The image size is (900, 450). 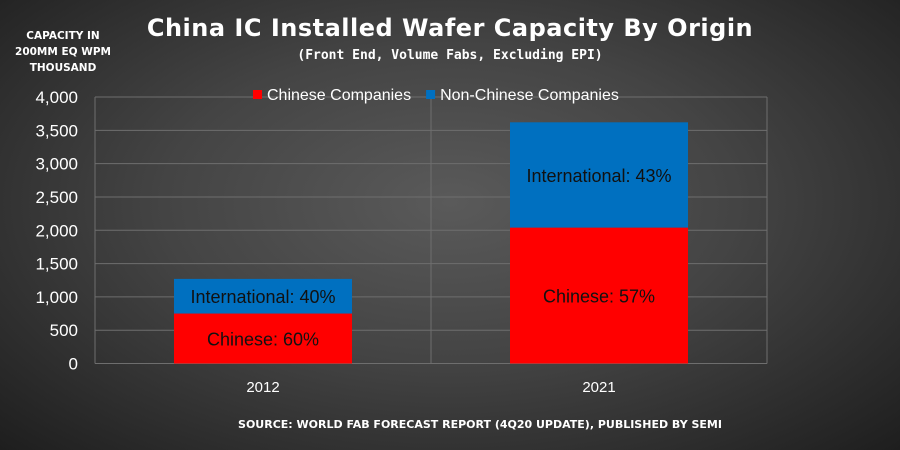 I want to click on legend-entry: Chinese Companies, so click(x=339, y=95).